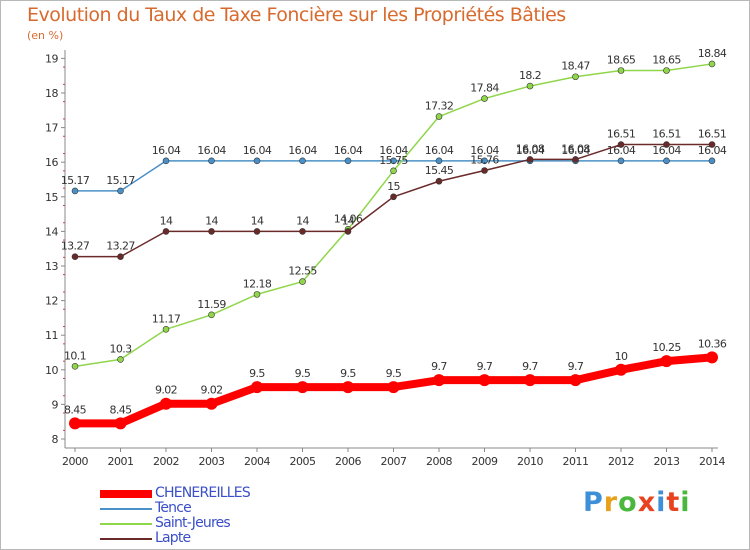 Image resolution: width=750 pixels, height=550 pixels. I want to click on x-tick-label: 2011, so click(576, 461).